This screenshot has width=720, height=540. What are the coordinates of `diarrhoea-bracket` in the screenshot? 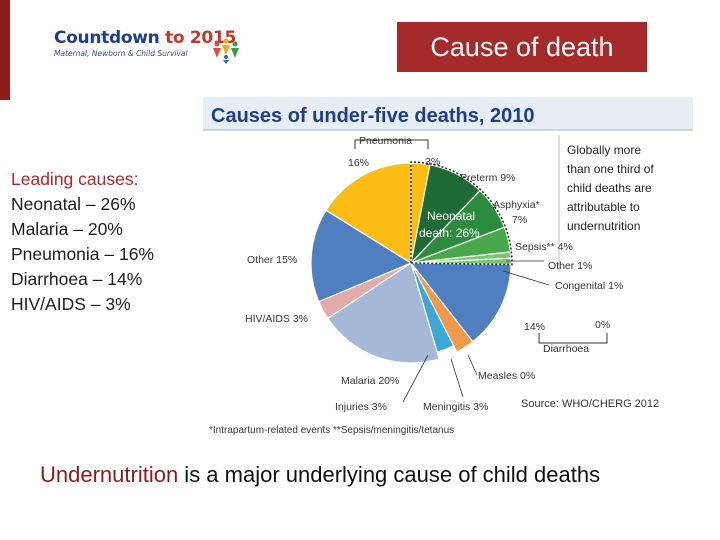 It's located at (573, 338).